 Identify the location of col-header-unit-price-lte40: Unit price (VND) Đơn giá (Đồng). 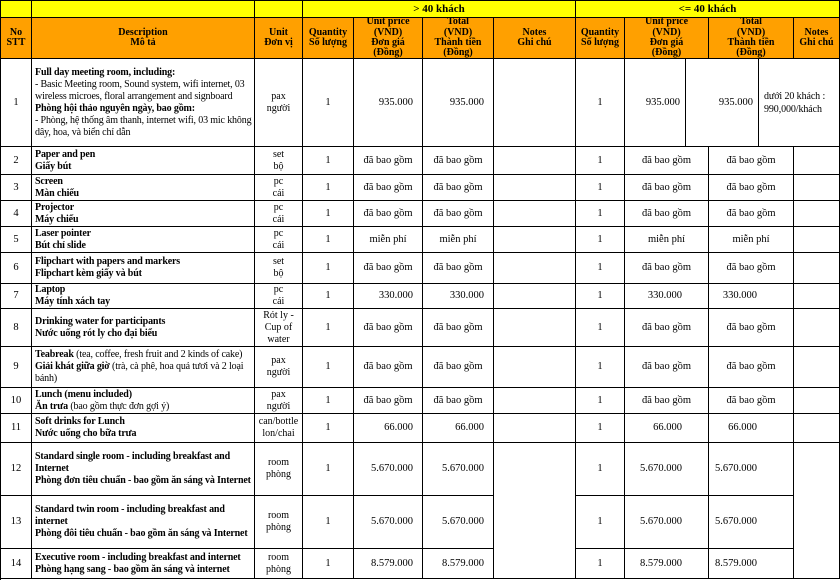
(667, 38).